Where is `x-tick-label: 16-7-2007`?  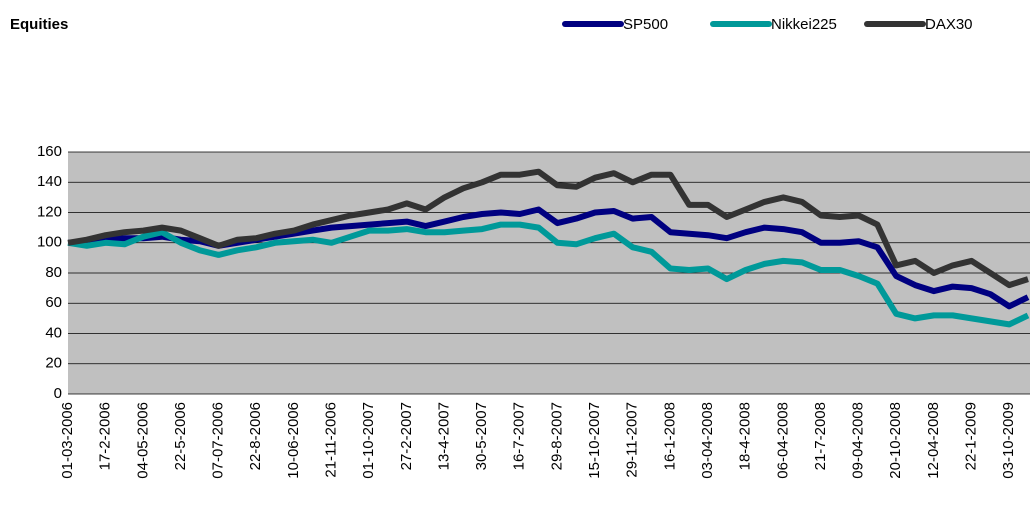
x-tick-label: 16-7-2007 is located at coordinates (519, 436).